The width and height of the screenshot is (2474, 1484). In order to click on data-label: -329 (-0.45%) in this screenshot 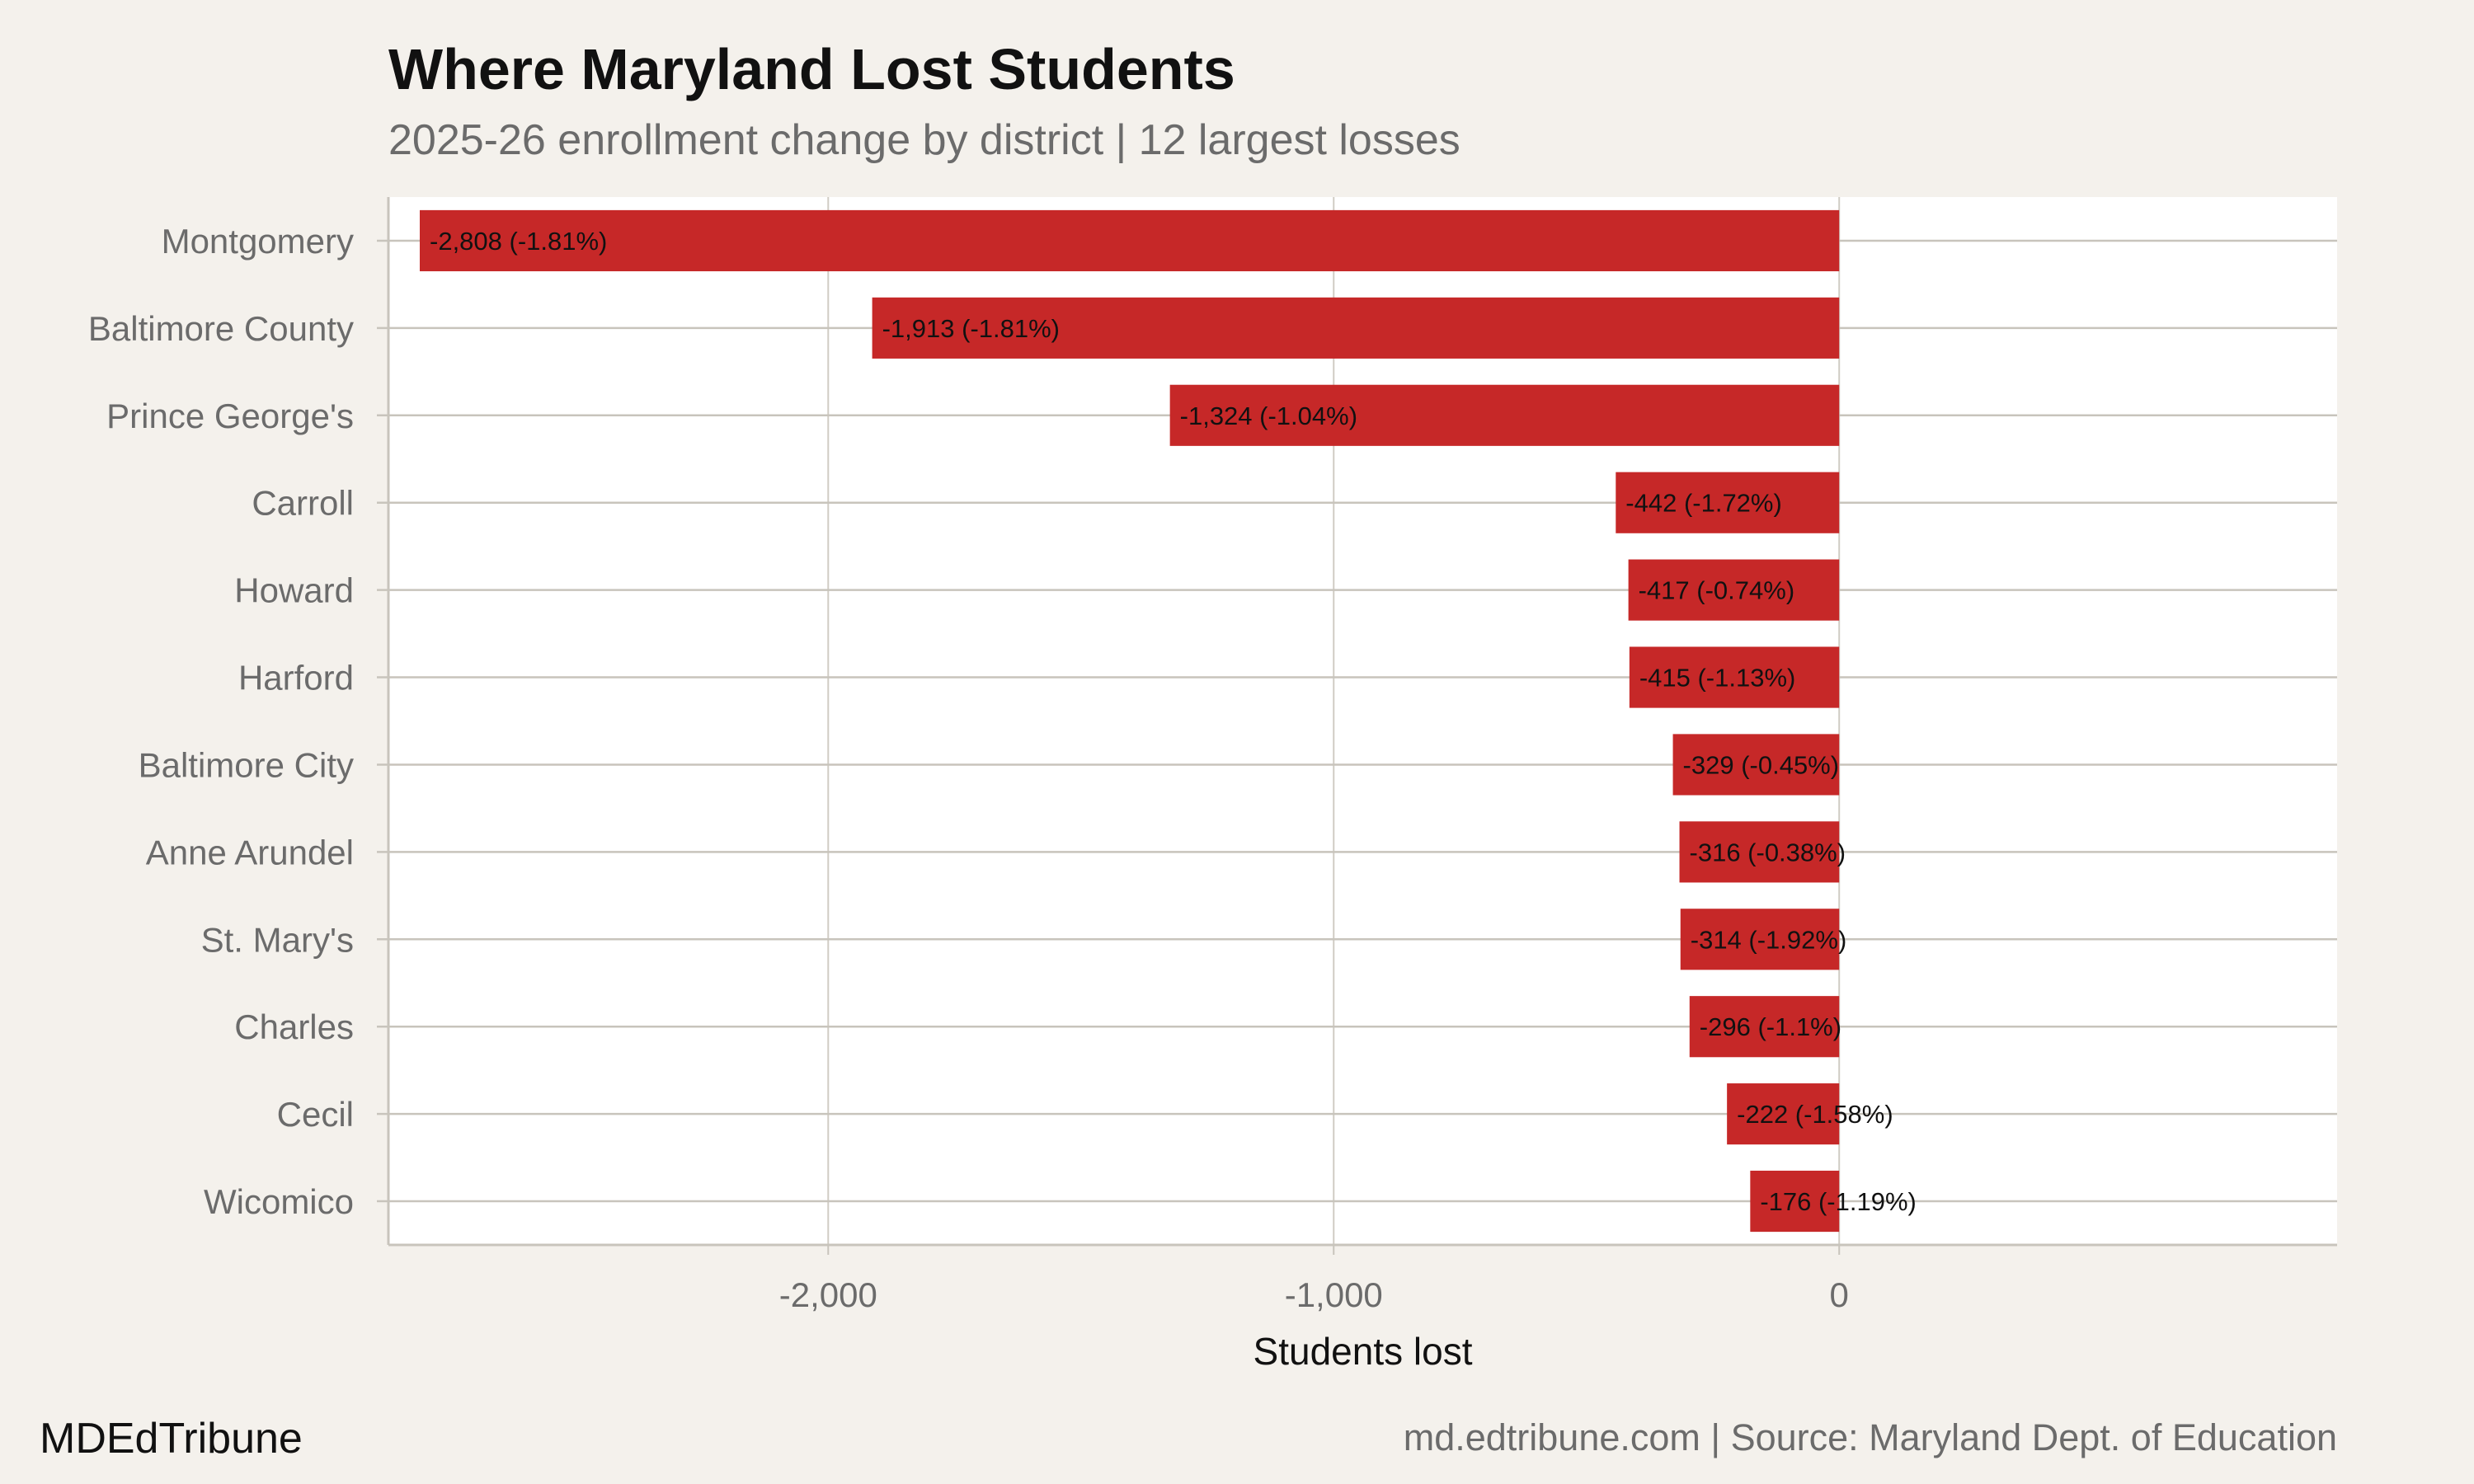, I will do `click(1761, 764)`.